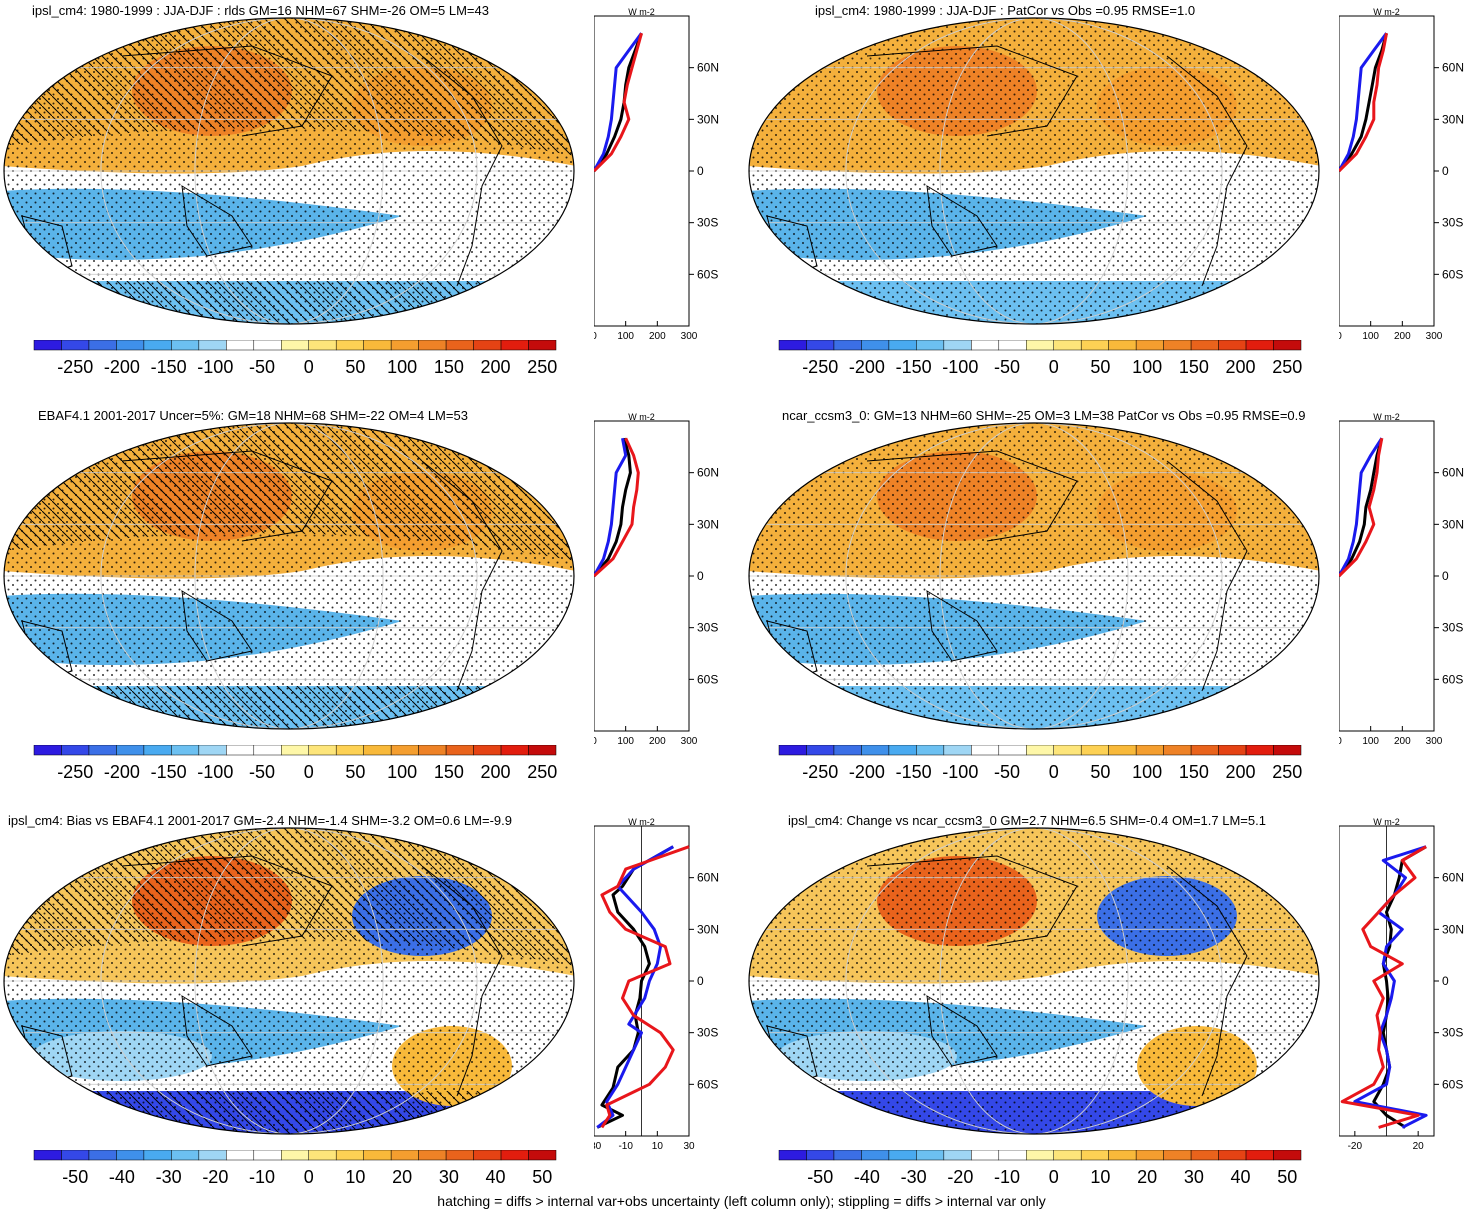 The image size is (1483, 1215). I want to click on x-tick-label: -30, so click(598, 1146).